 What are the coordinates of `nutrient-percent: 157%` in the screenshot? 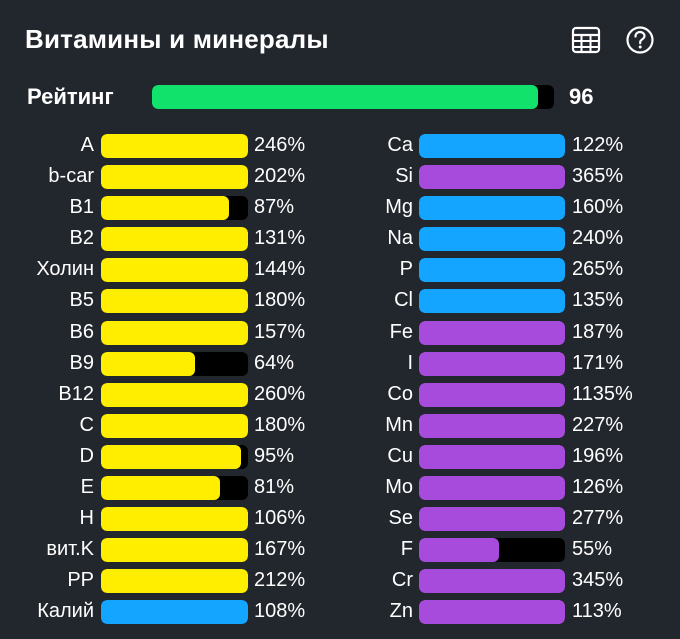 It's located at (280, 331).